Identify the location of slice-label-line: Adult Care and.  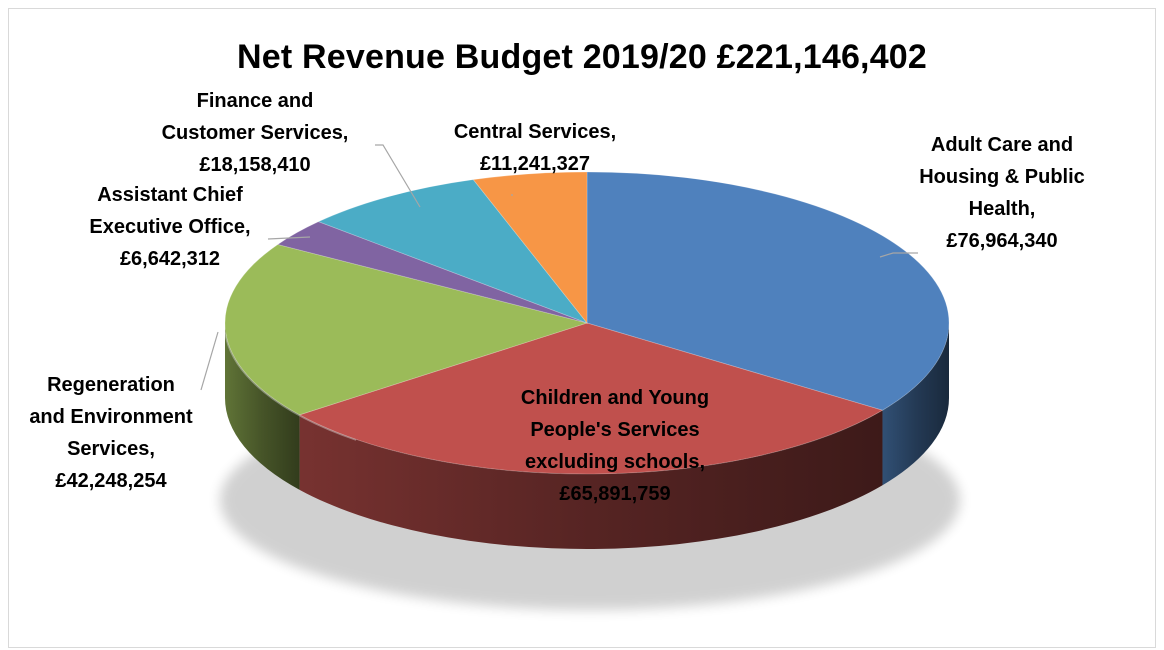
(1002, 145).